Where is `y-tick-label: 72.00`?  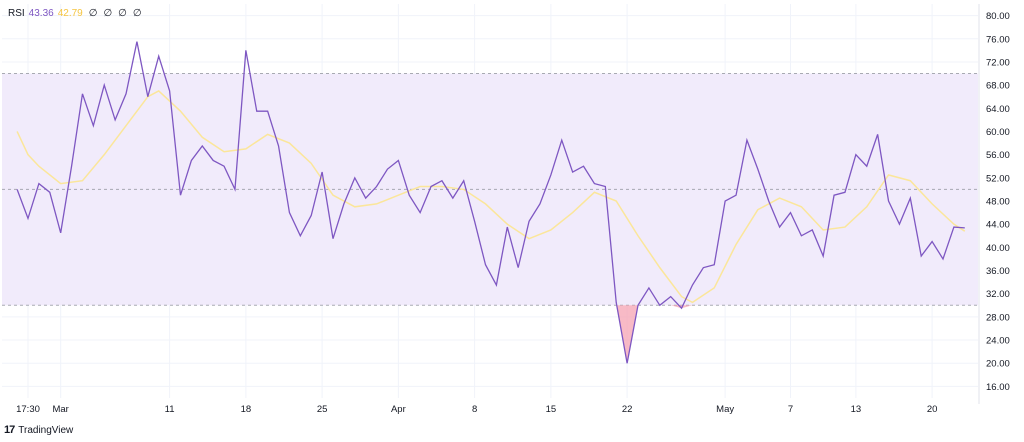 y-tick-label: 72.00 is located at coordinates (998, 62).